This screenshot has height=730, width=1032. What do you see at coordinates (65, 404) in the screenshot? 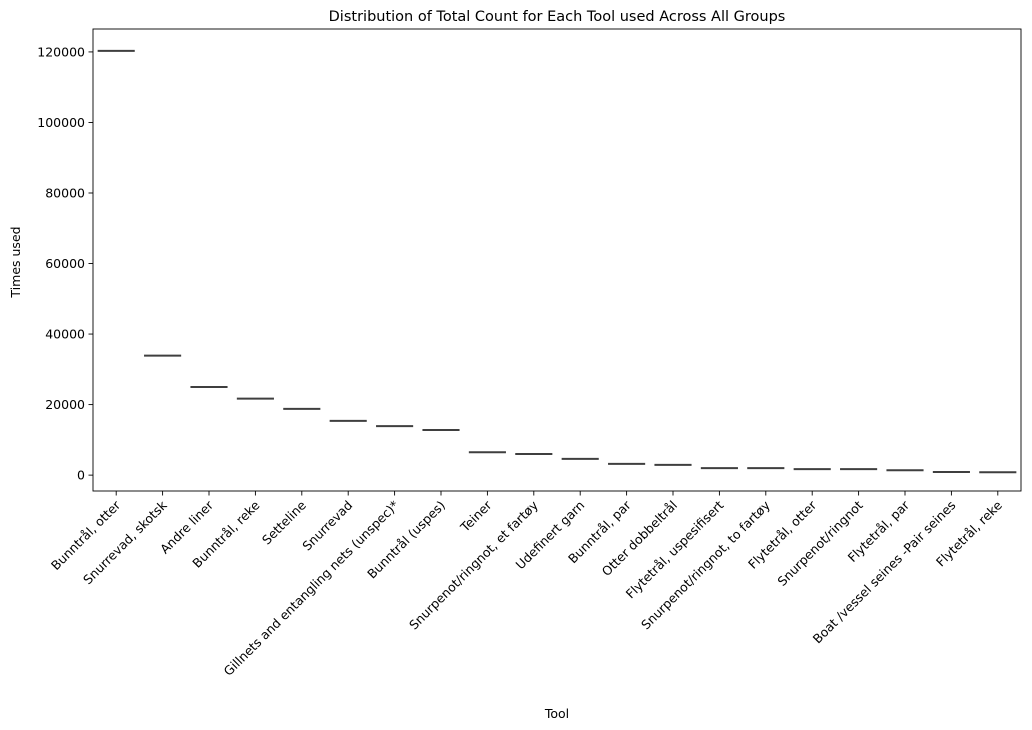
I see `y-tick-label: 20000` at bounding box center [65, 404].